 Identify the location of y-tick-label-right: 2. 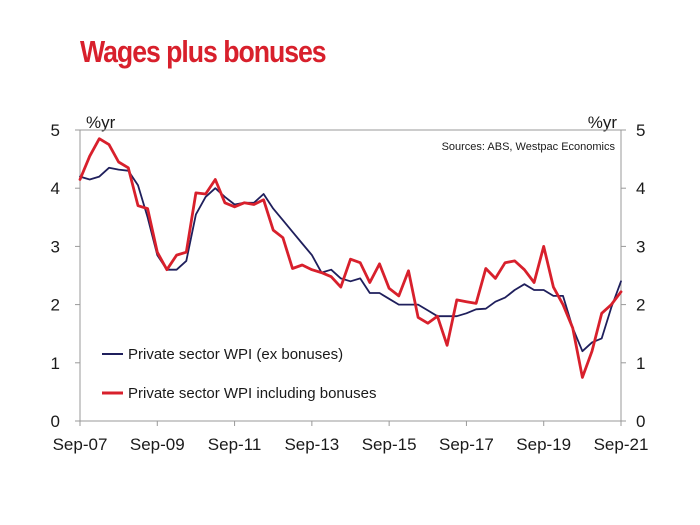
(640, 305).